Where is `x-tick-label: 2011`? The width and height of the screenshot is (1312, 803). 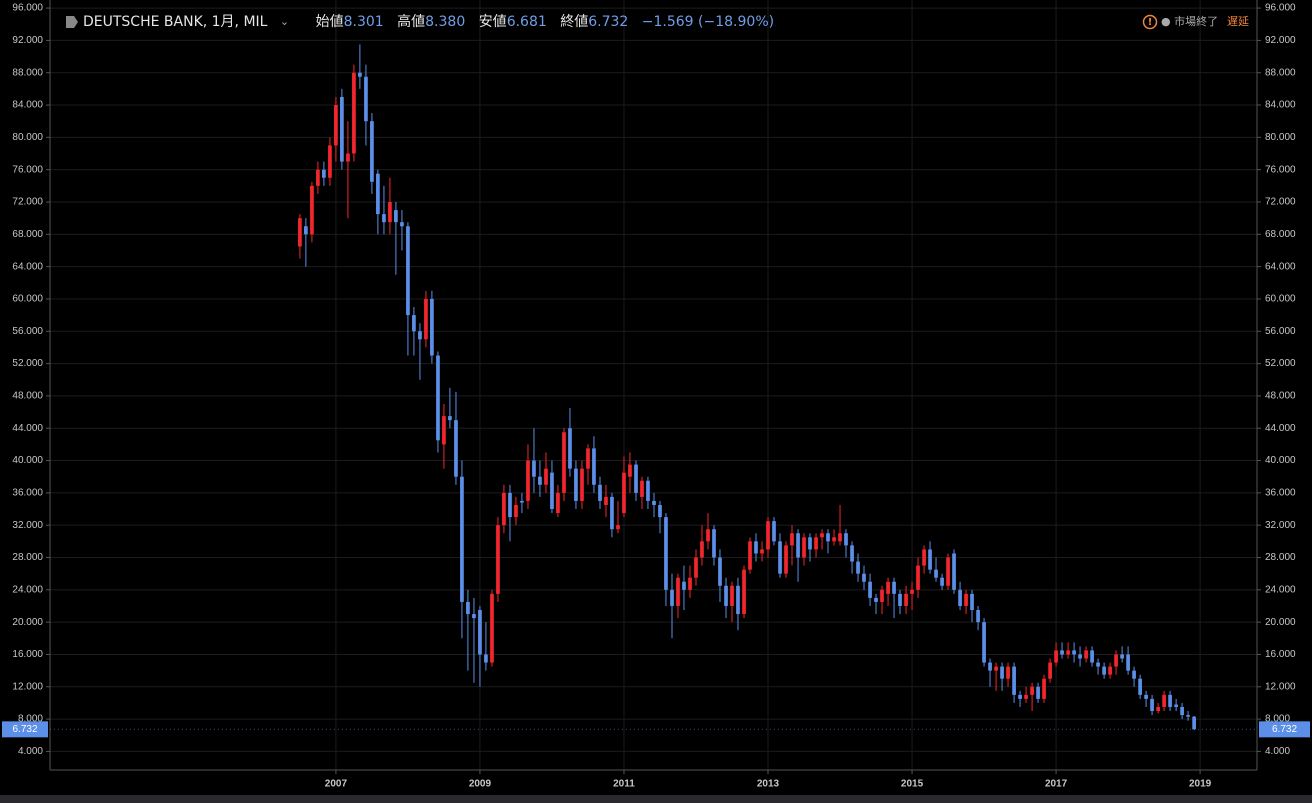
x-tick-label: 2011 is located at coordinates (624, 784).